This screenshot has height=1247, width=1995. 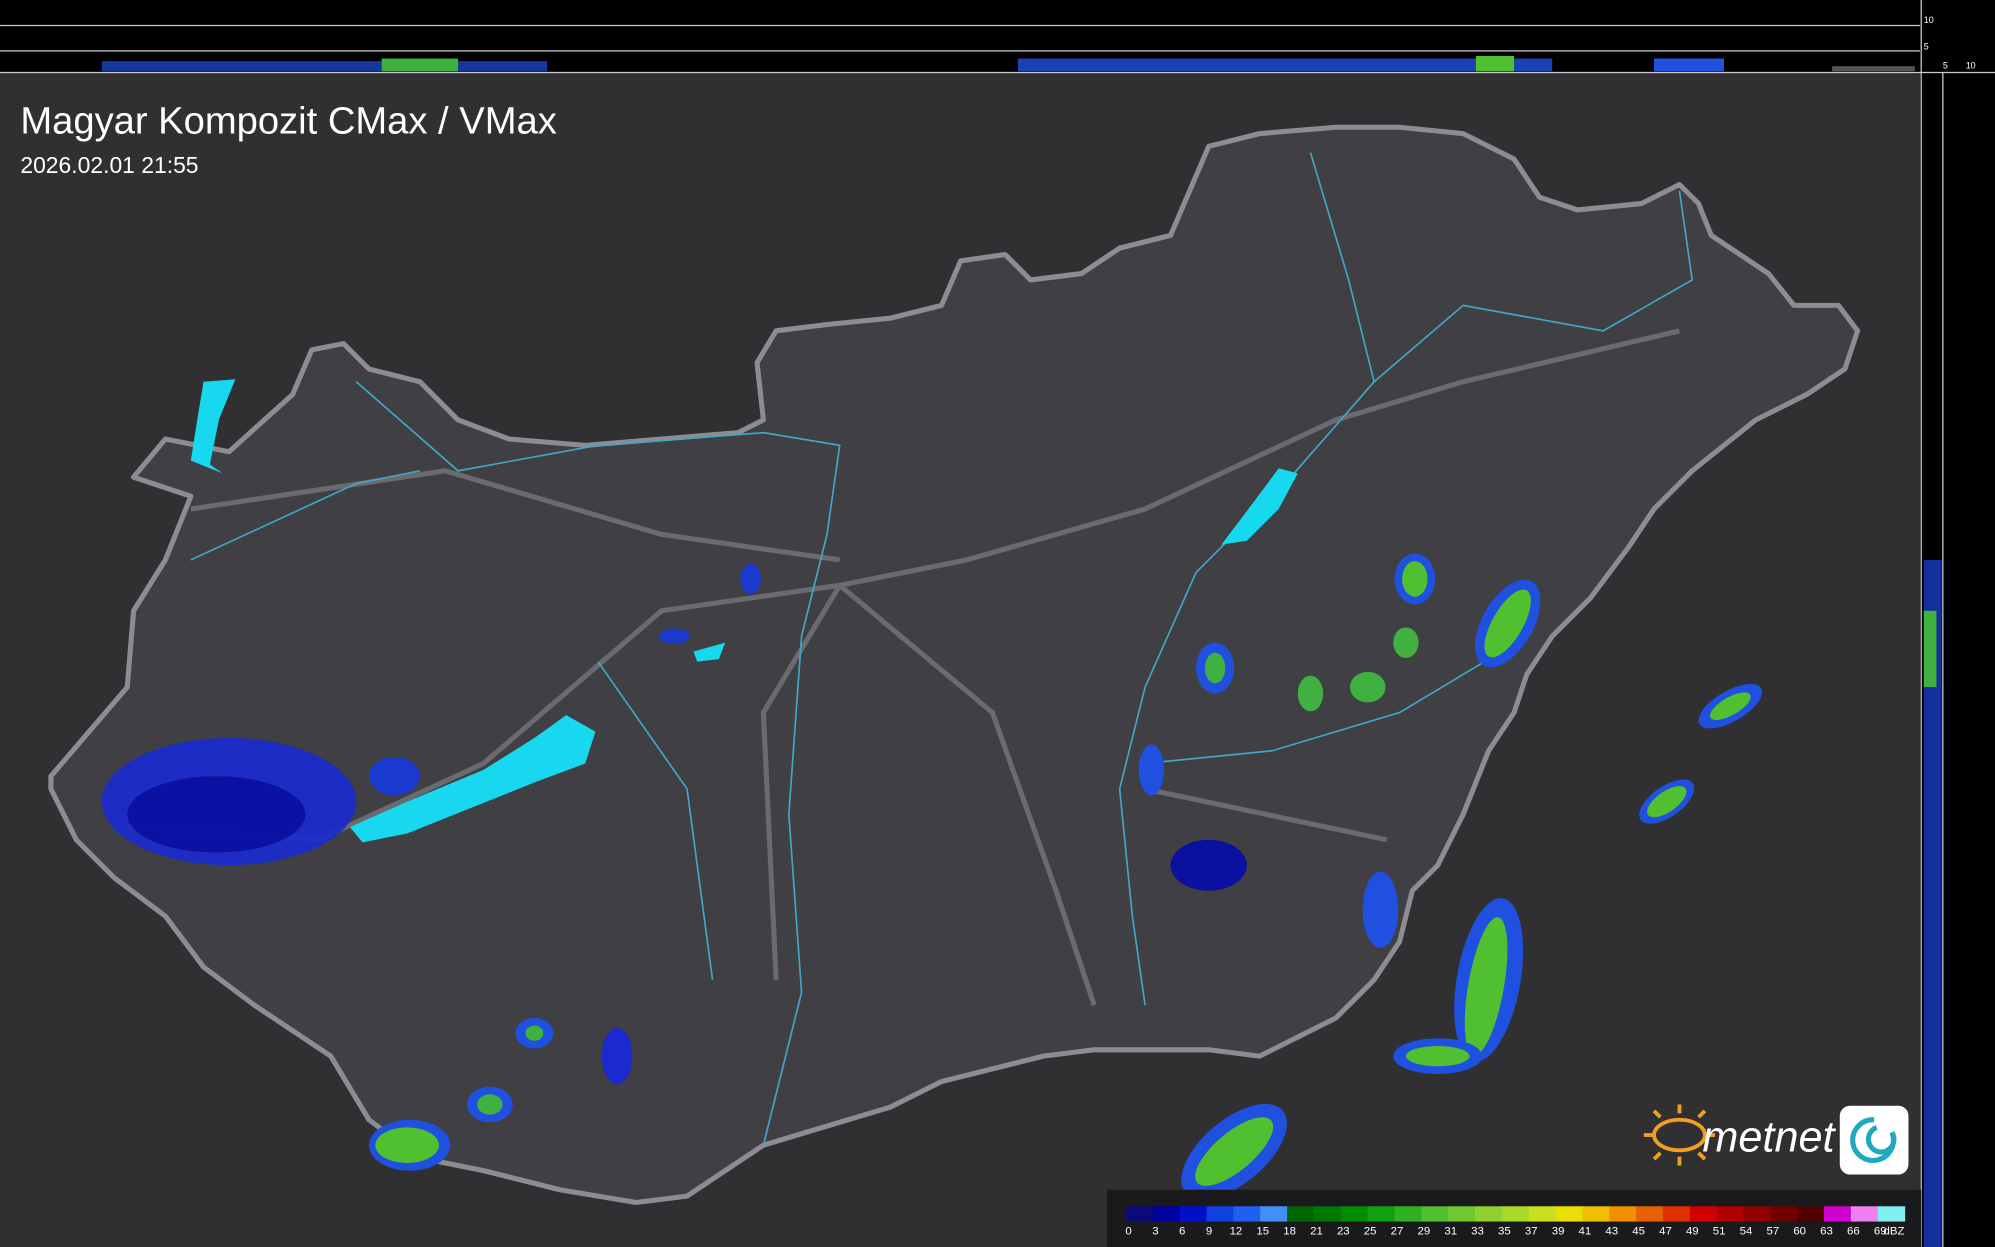 What do you see at coordinates (1477, 1231) in the screenshot?
I see `colorbar-label: 33` at bounding box center [1477, 1231].